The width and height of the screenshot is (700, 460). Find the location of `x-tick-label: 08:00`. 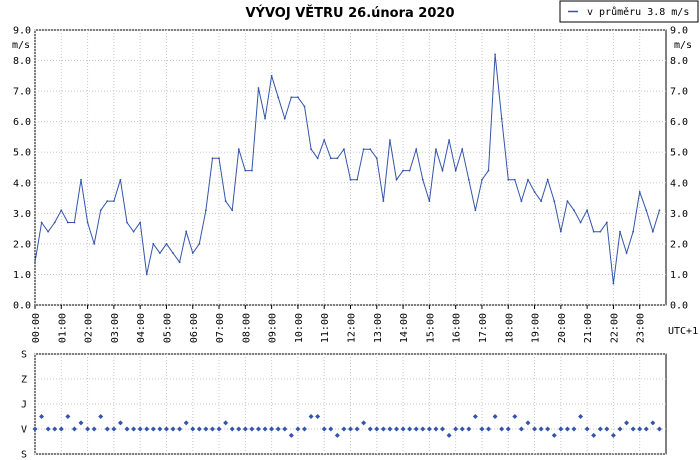

x-tick-label: 08:00 is located at coordinates (246, 328).